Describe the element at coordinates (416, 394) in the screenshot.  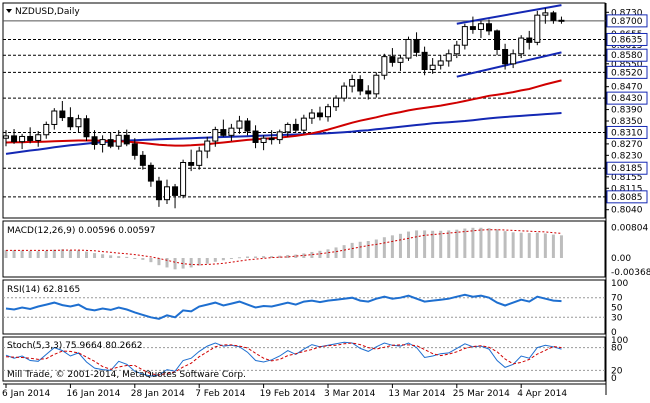
I see `time-tick-label: 13 Mar 2014` at that location.